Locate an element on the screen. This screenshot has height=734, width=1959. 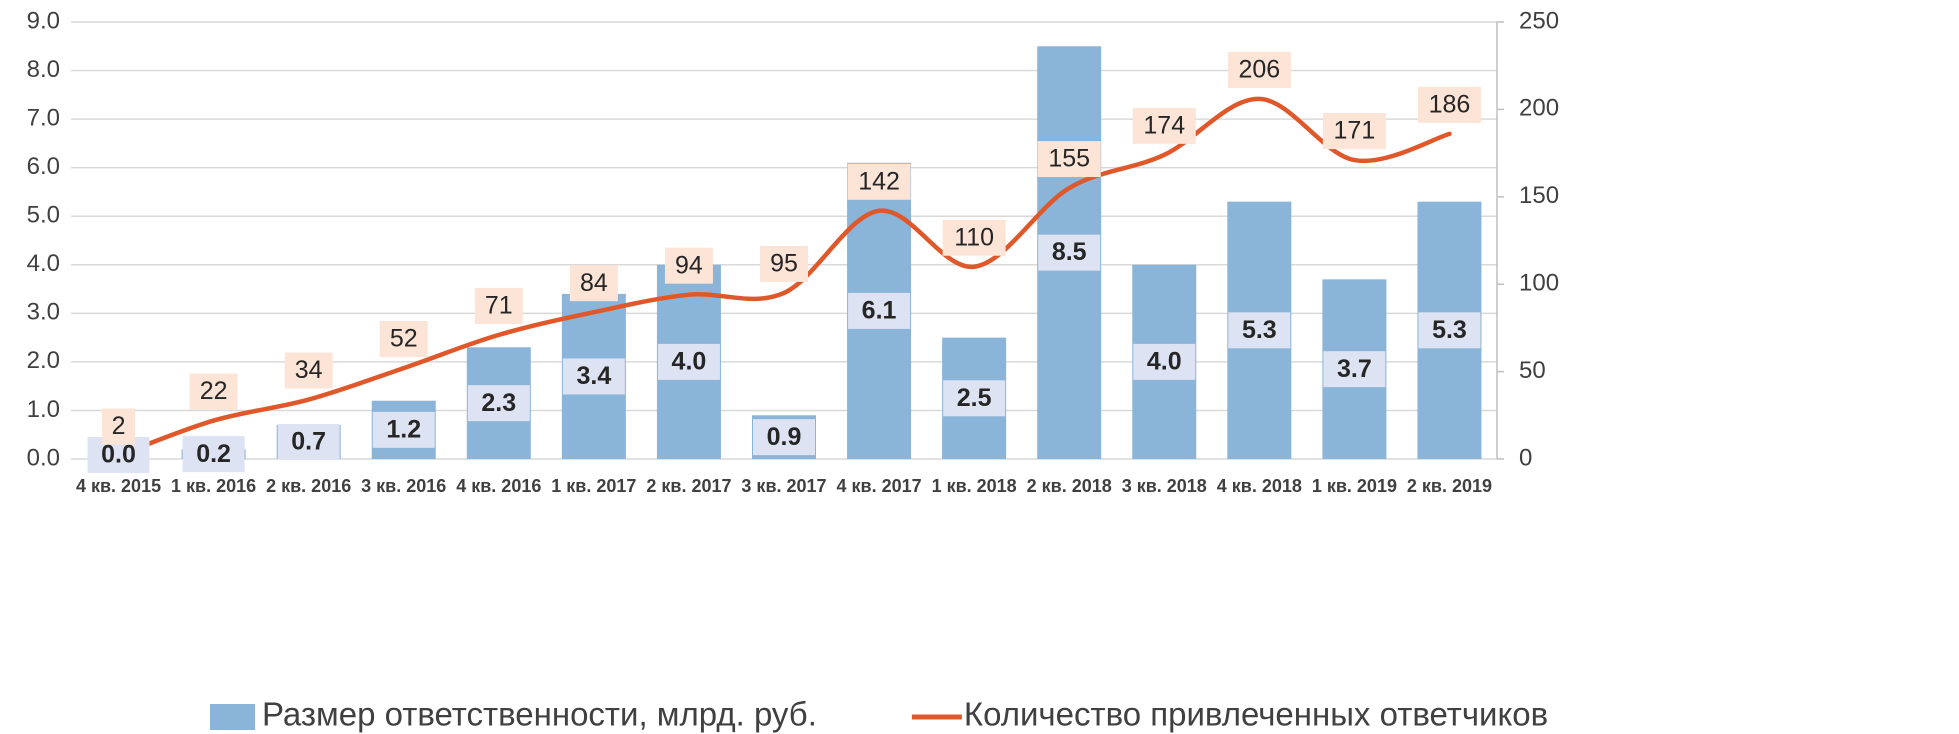
y2-tick-label: 0 is located at coordinates (1525, 457).